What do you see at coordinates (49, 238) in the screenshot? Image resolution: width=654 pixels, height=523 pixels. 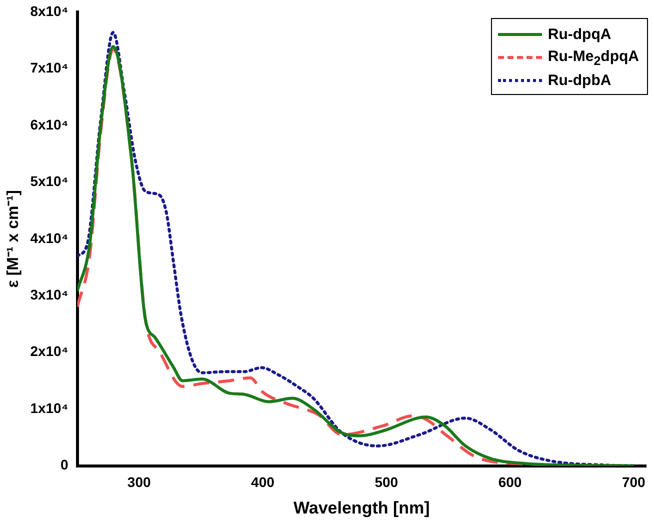 I see `y-tick-label: 4x10⁴` at bounding box center [49, 238].